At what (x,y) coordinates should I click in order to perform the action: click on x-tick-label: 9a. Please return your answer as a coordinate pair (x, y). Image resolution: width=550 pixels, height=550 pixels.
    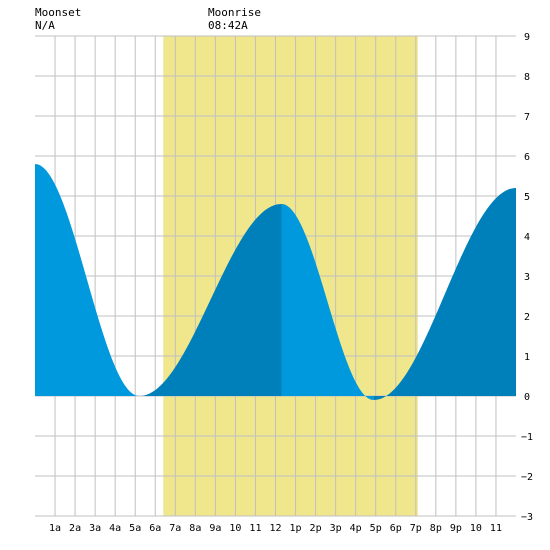
    Looking at the image, I should click on (215, 528).